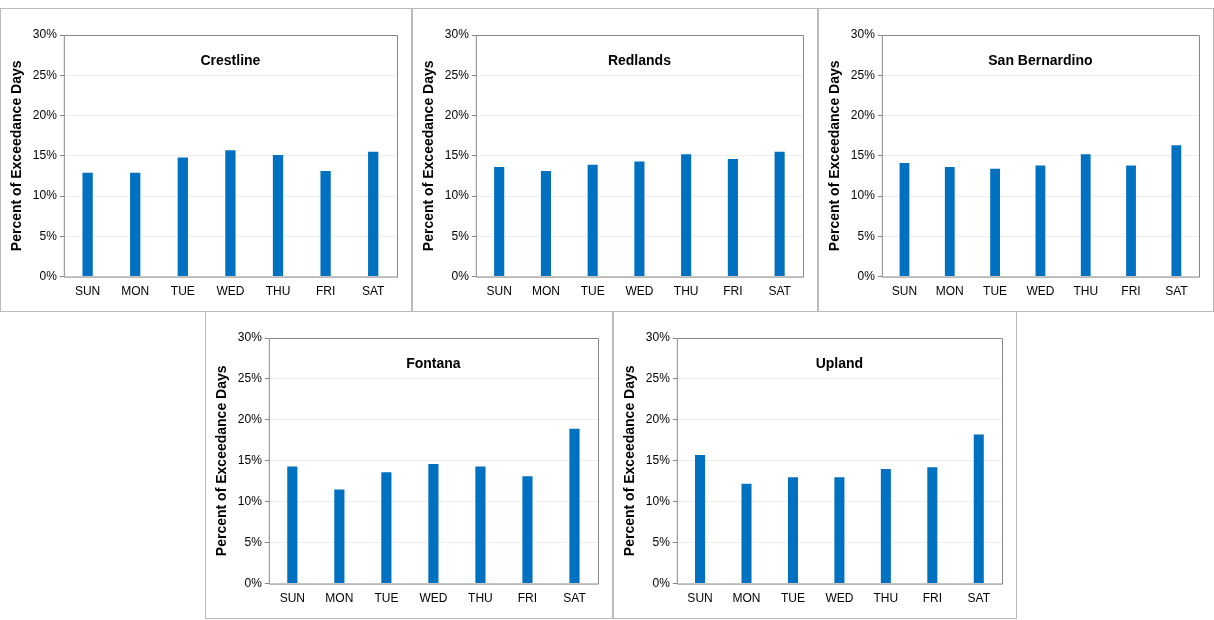 Image resolution: width=1214 pixels, height=620 pixels. Describe the element at coordinates (1040, 59) in the screenshot. I see `text: San Bernardino` at that location.